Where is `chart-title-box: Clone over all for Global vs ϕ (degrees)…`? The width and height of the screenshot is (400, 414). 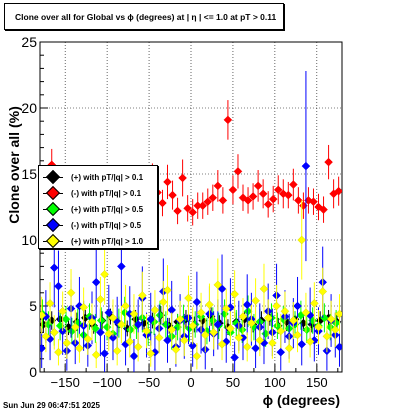
chart-title-box: Clone over all for Global vs ϕ (degrees)… is located at coordinates (144, 16).